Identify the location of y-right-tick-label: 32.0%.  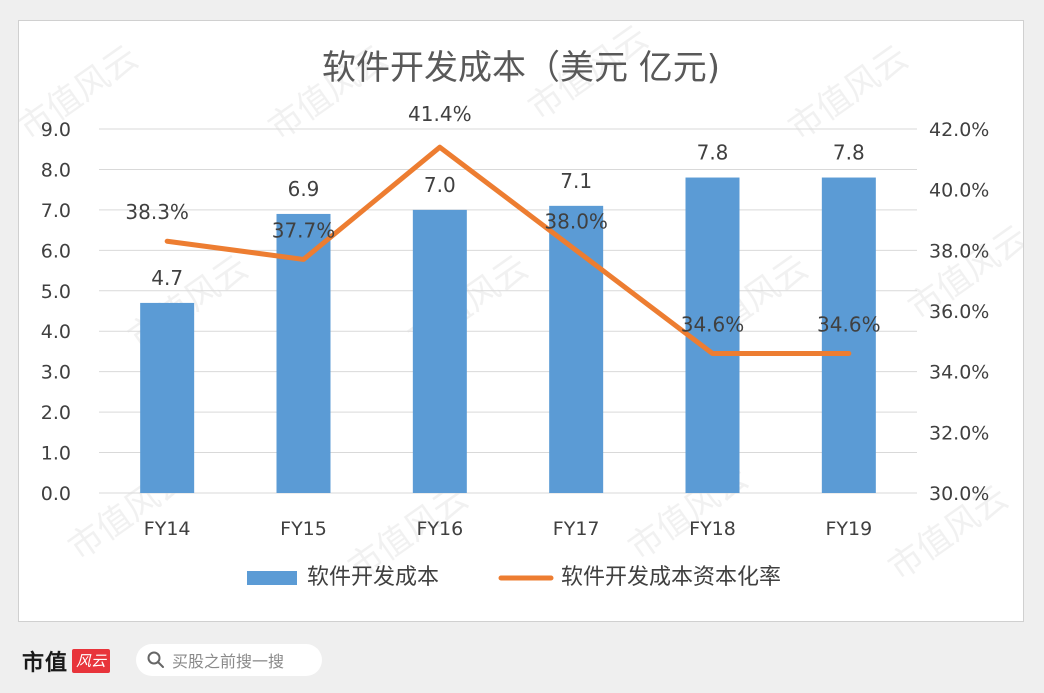
(959, 433).